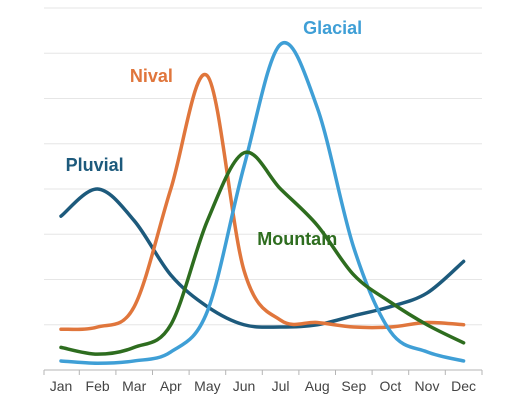  Describe the element at coordinates (281, 386) in the screenshot. I see `x-tick-label: Jul` at that location.